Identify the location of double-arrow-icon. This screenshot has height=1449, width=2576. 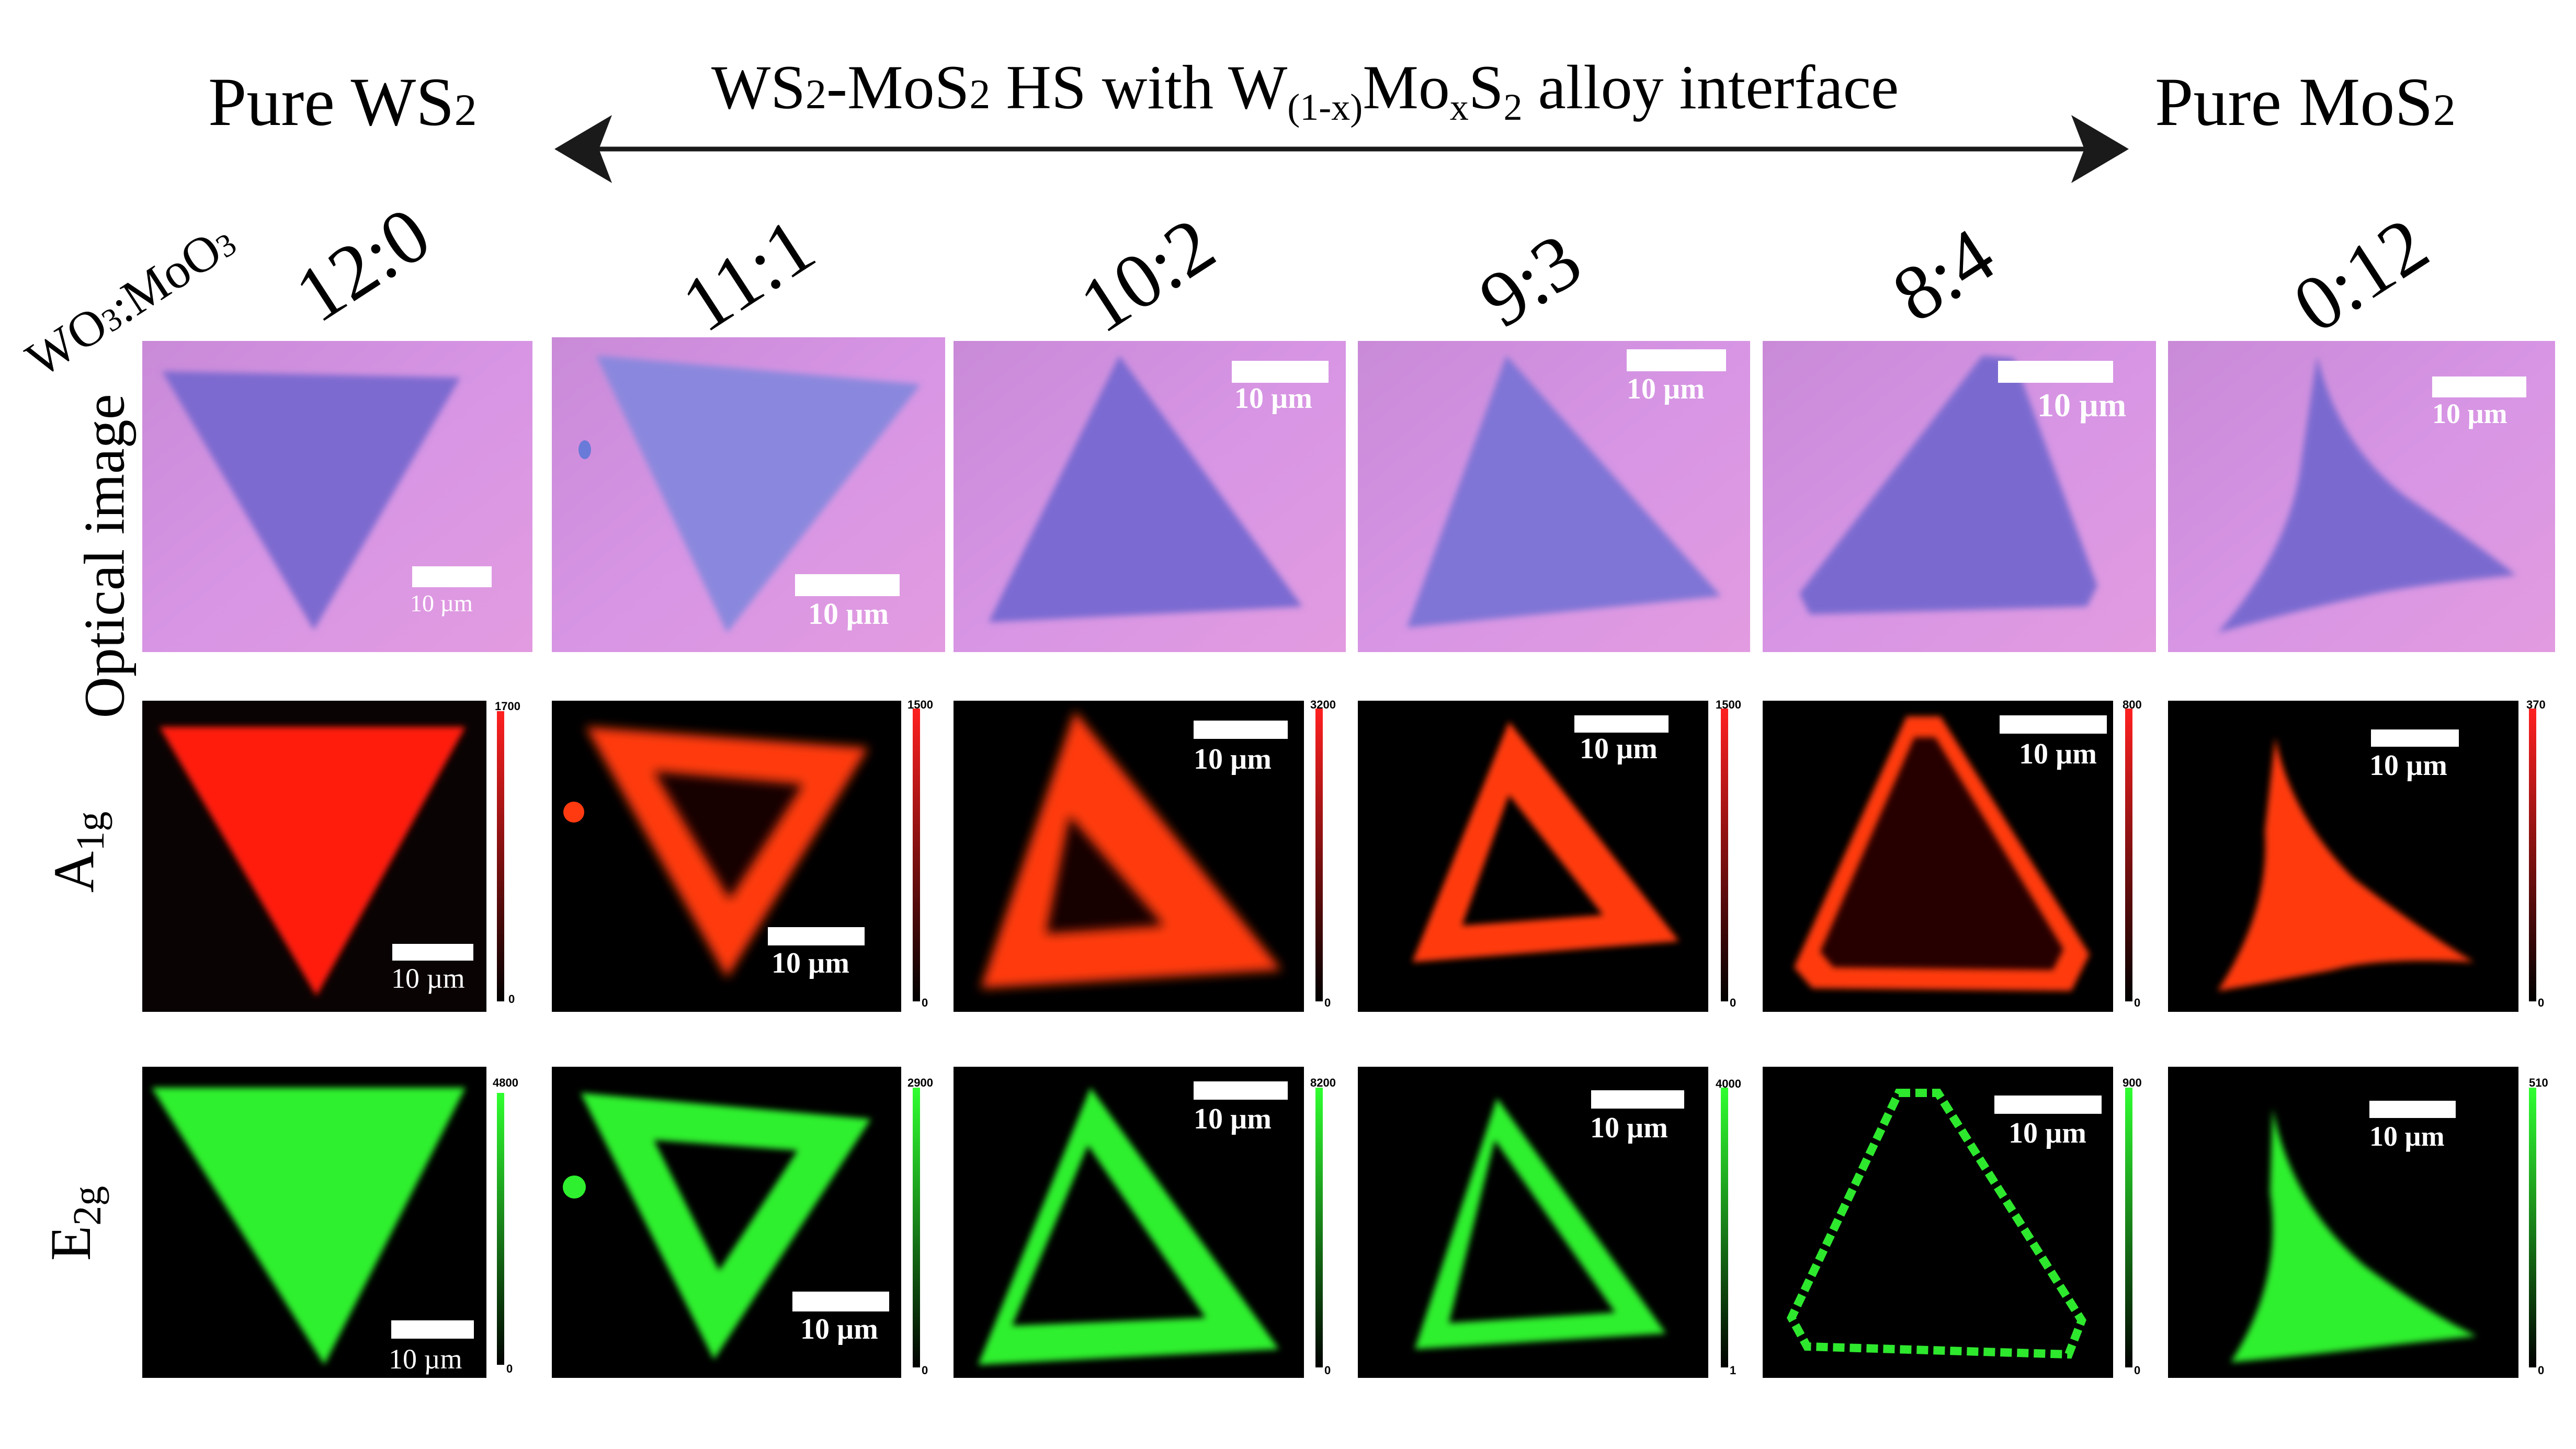
(1341, 149).